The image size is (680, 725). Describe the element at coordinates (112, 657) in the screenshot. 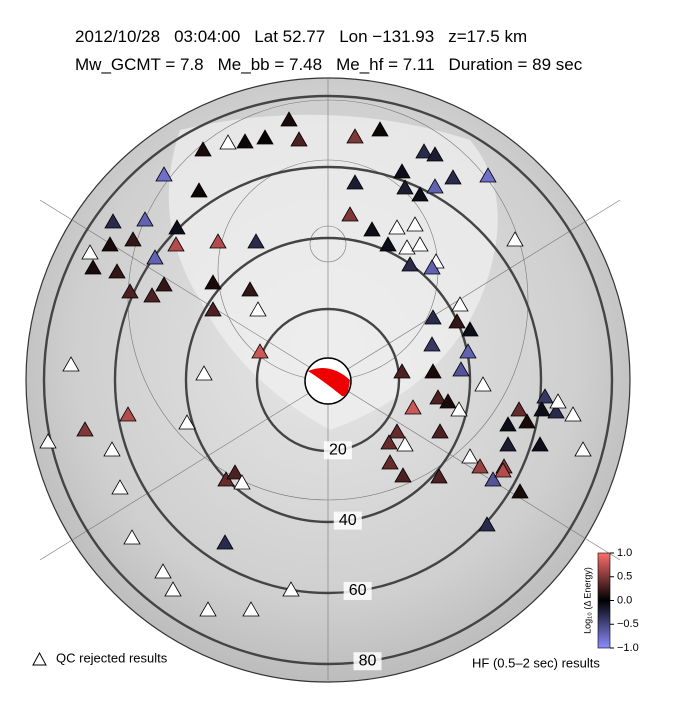

I see `legend-rejected: QC rejected results` at that location.